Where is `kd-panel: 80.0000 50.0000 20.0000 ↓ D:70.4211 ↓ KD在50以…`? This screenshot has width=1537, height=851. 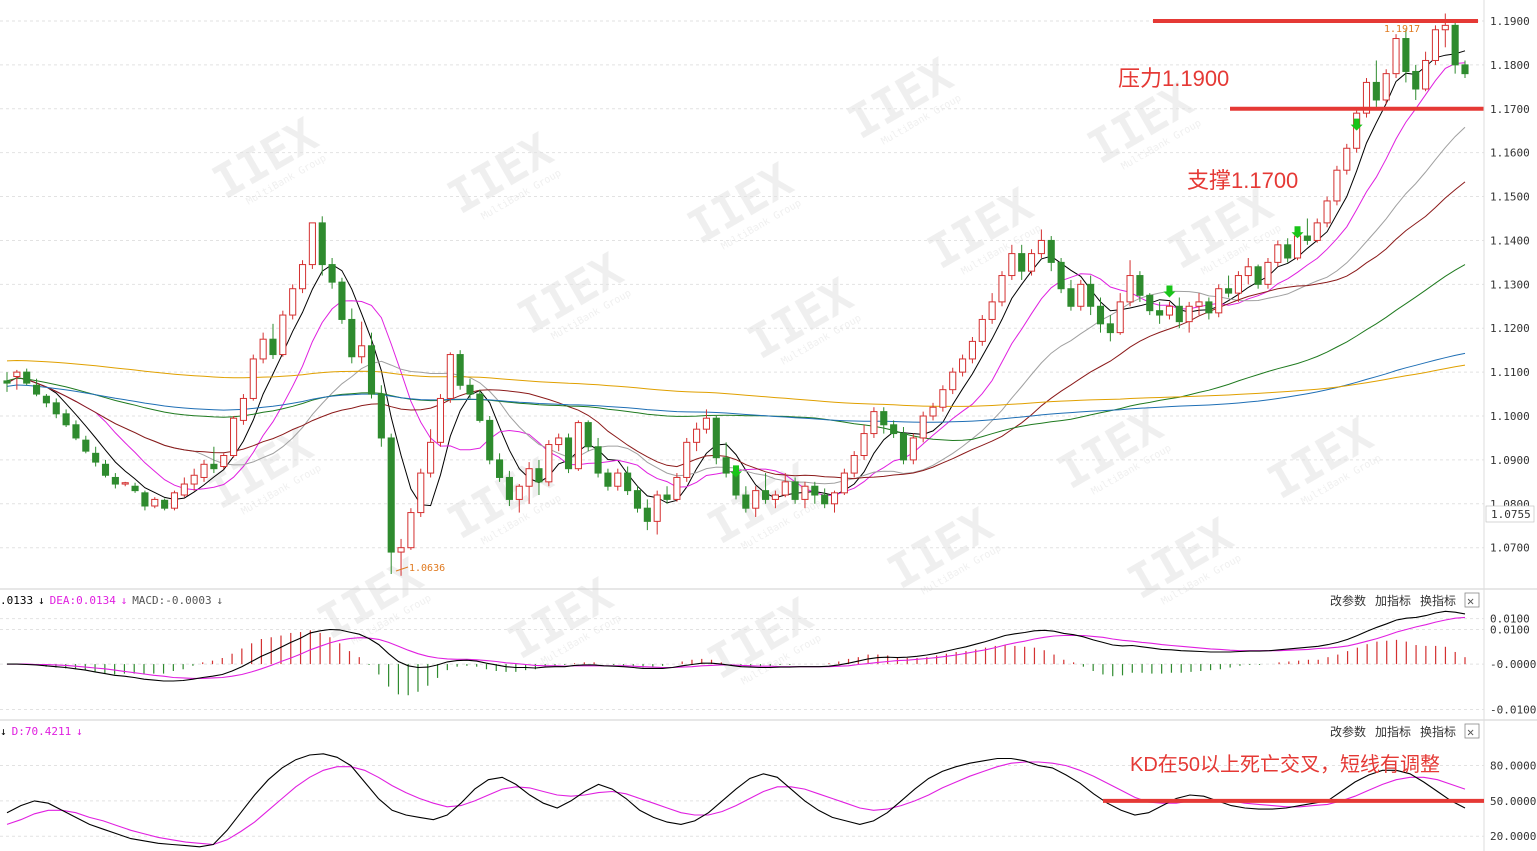
kd-panel: 80.0000 50.0000 20.0000 ↓ D:70.4211 ↓ KD在50以… is located at coordinates (768, 785).